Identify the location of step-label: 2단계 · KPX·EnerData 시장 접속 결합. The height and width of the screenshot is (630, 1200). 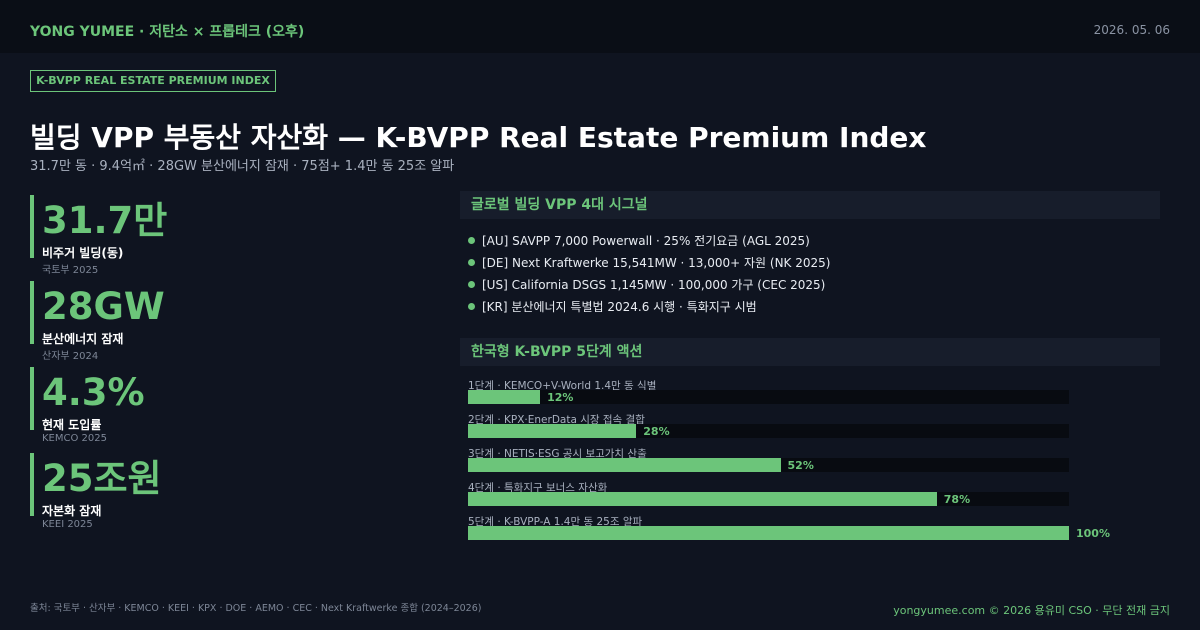
(556, 420).